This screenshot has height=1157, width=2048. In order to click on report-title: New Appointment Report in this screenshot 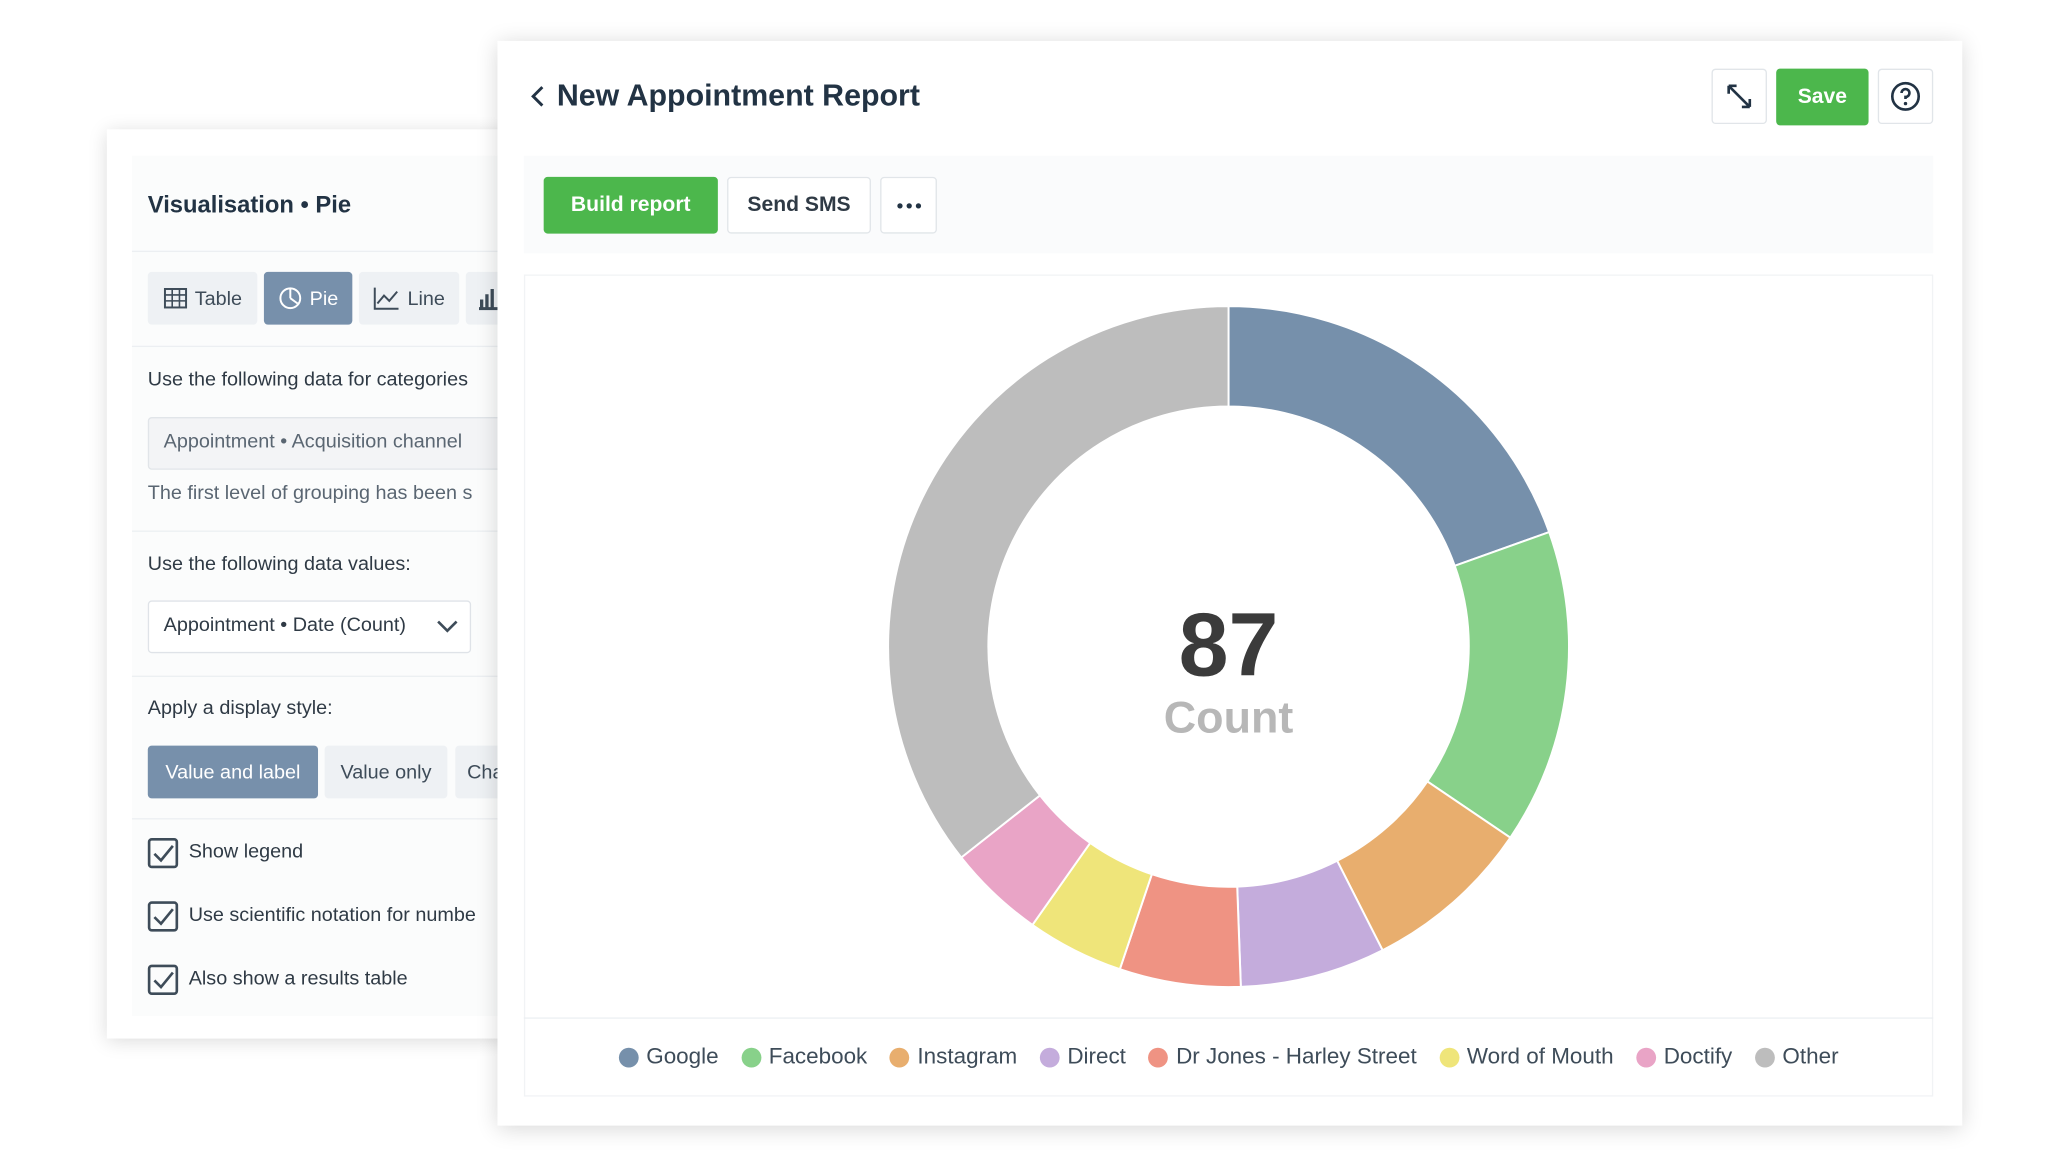, I will do `click(738, 95)`.